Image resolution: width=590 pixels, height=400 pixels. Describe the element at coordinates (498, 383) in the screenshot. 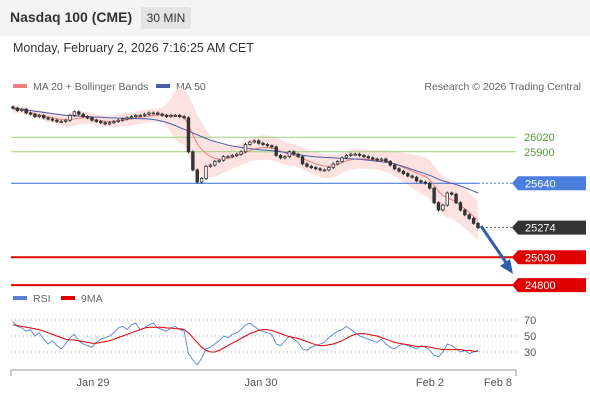

I see `x-tick-label: Feb 8` at that location.